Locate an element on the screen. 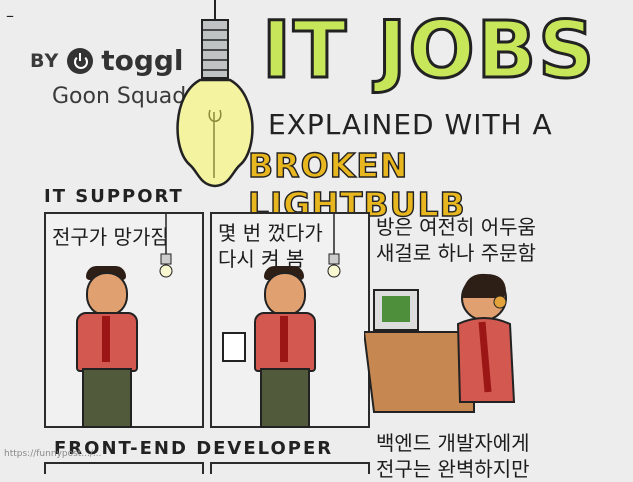 This screenshot has height=482, width=633. panel-2-caption-1: 몇 번 껐다가 is located at coordinates (270, 233).